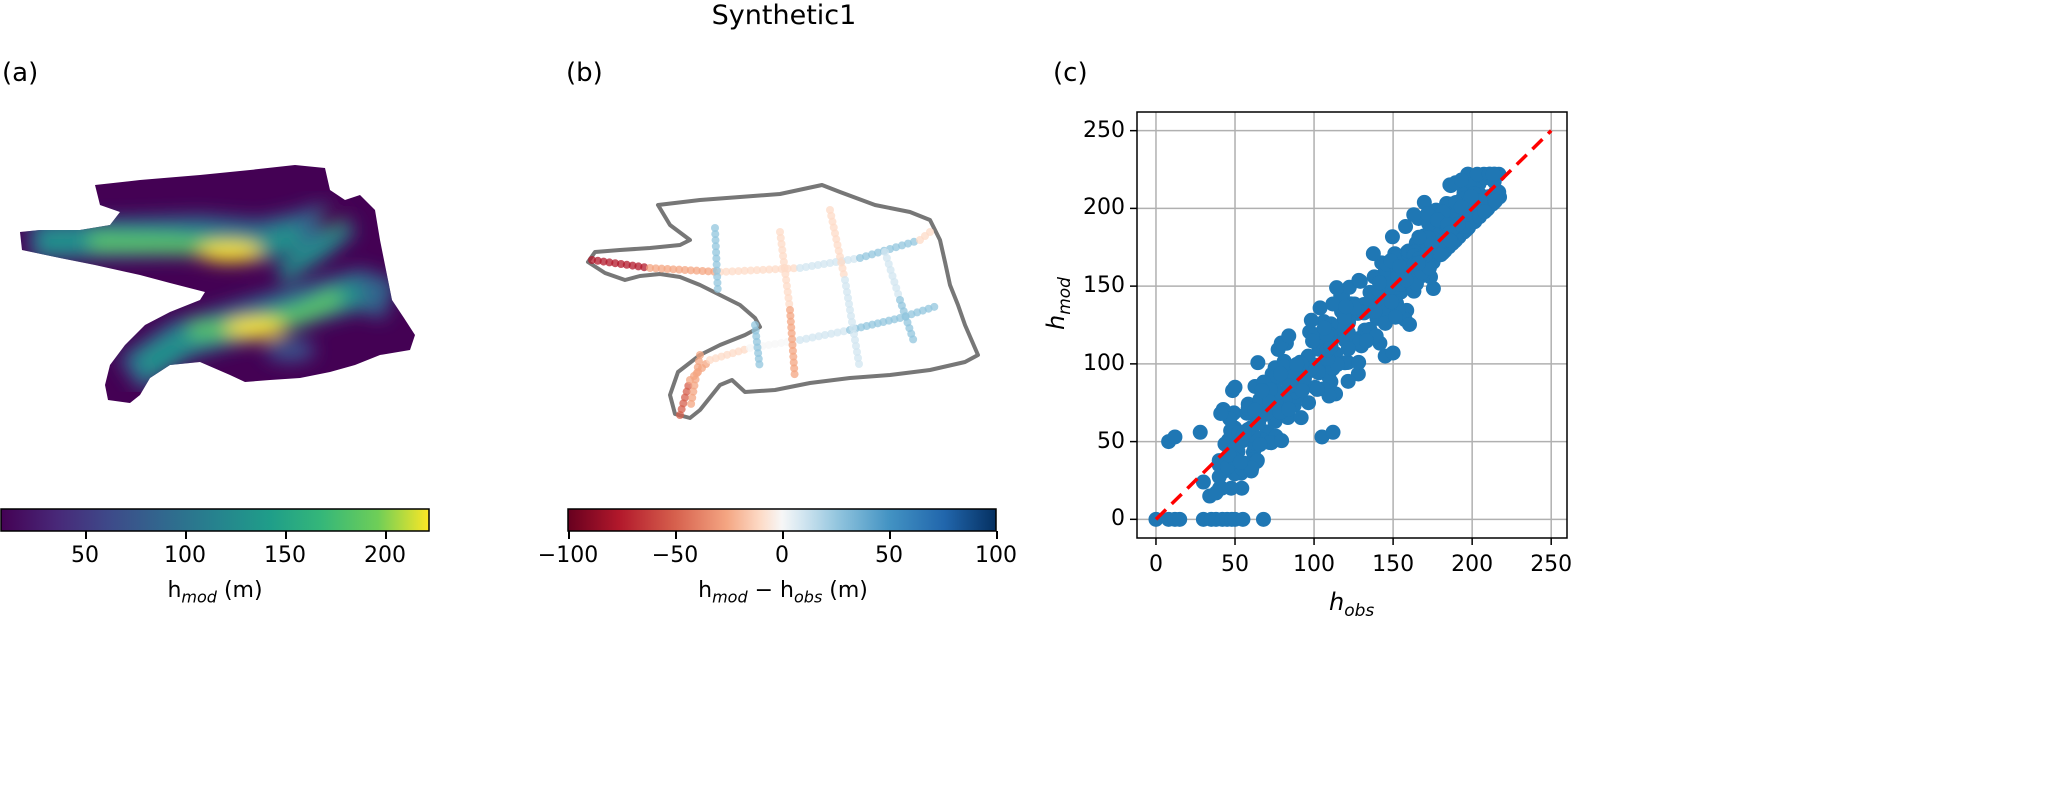  What do you see at coordinates (215, 520) in the screenshot?
I see `colorbar-a` at bounding box center [215, 520].